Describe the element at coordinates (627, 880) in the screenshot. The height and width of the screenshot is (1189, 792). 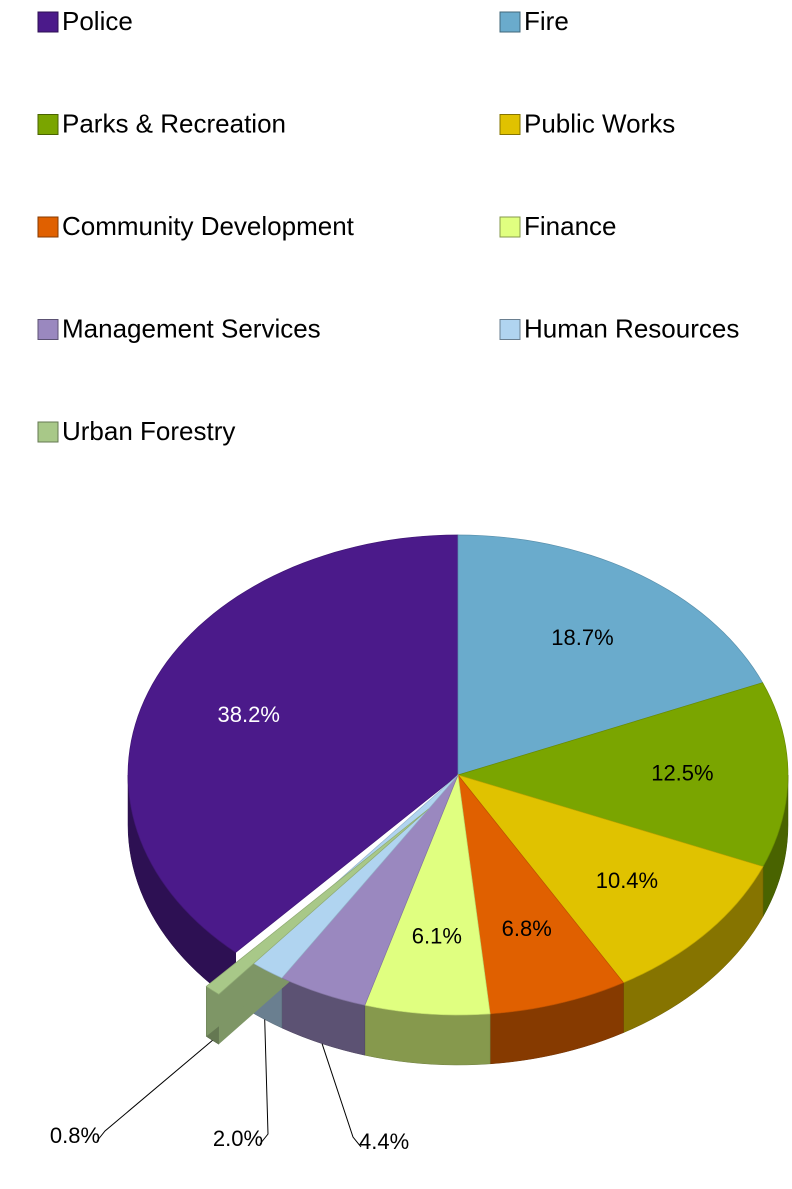
I see `data-label: 10.4%` at that location.